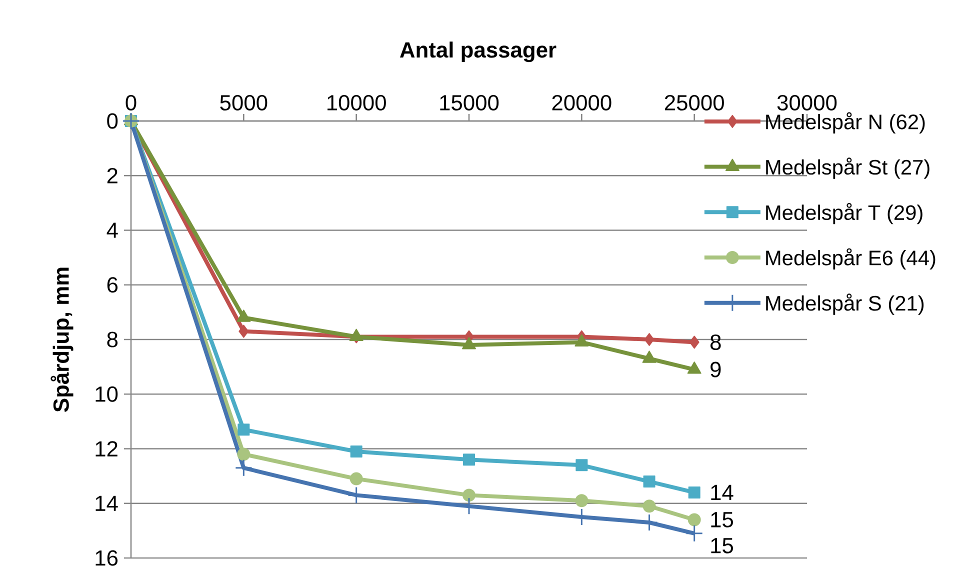  What do you see at coordinates (478, 52) in the screenshot?
I see `x-axis-title: Antal passager` at bounding box center [478, 52].